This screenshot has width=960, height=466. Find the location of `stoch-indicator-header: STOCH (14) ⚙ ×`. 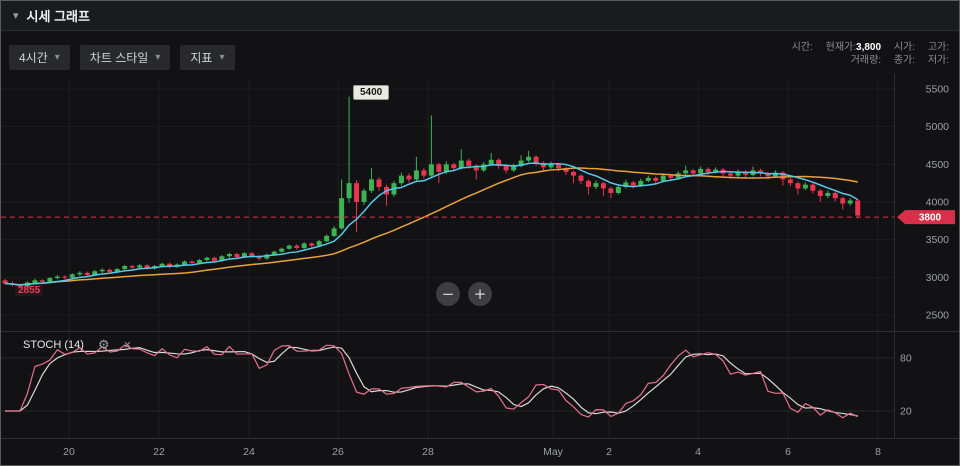

stoch-indicator-header: STOCH (14) ⚙ × is located at coordinates (77, 345).